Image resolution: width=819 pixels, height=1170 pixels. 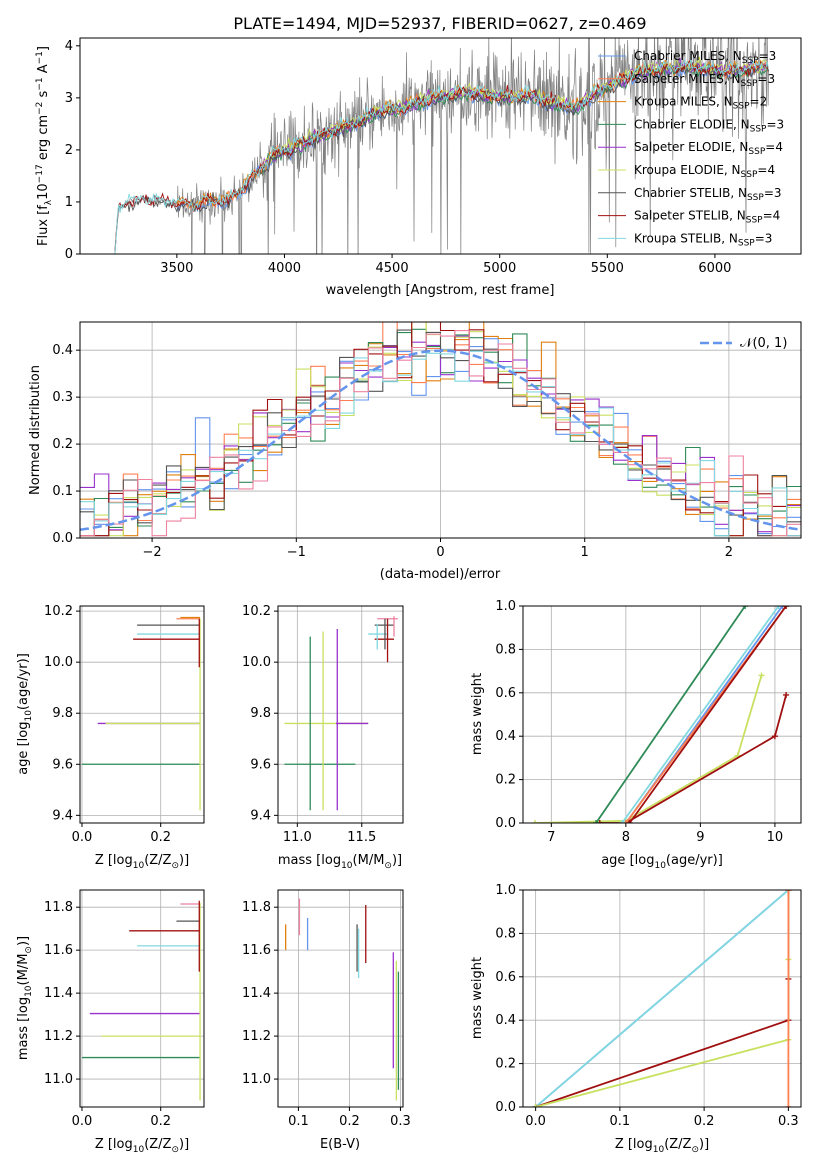 I want to click on series-marker-chabrier_elodie, so click(x=745, y=607).